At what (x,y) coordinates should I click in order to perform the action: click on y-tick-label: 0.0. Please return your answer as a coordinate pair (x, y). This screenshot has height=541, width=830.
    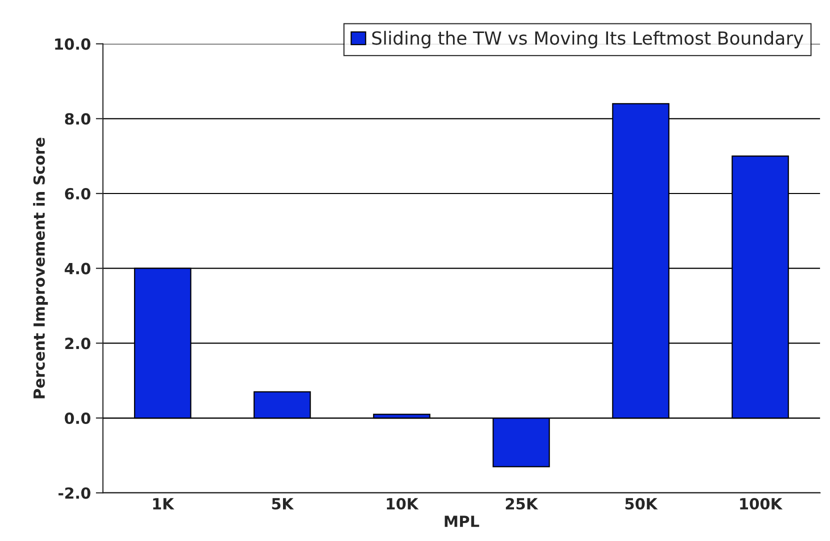
    Looking at the image, I should click on (77, 418).